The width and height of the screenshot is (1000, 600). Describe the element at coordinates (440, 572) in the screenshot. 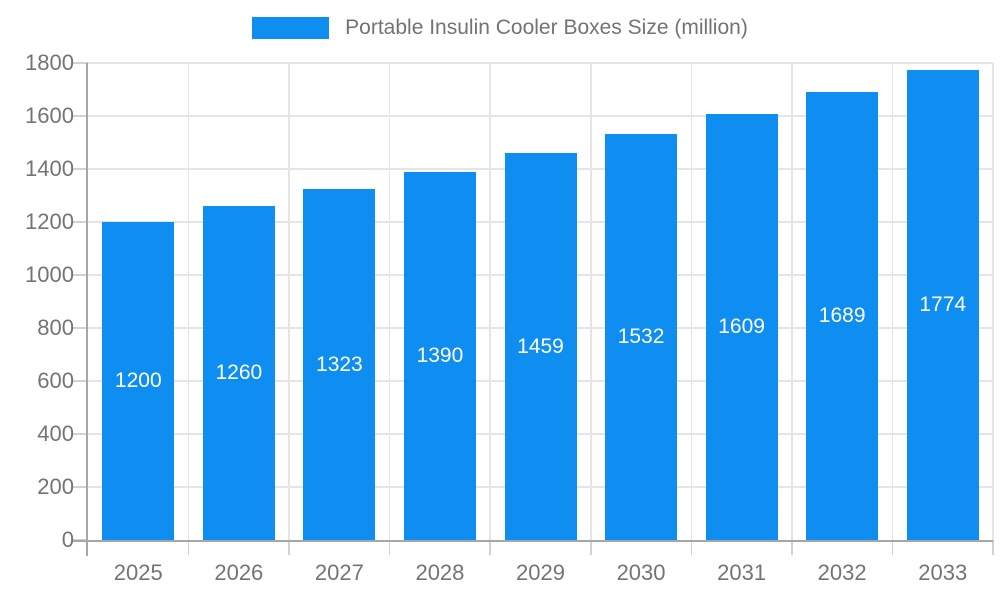

I see `x-axis-label: 2028` at that location.